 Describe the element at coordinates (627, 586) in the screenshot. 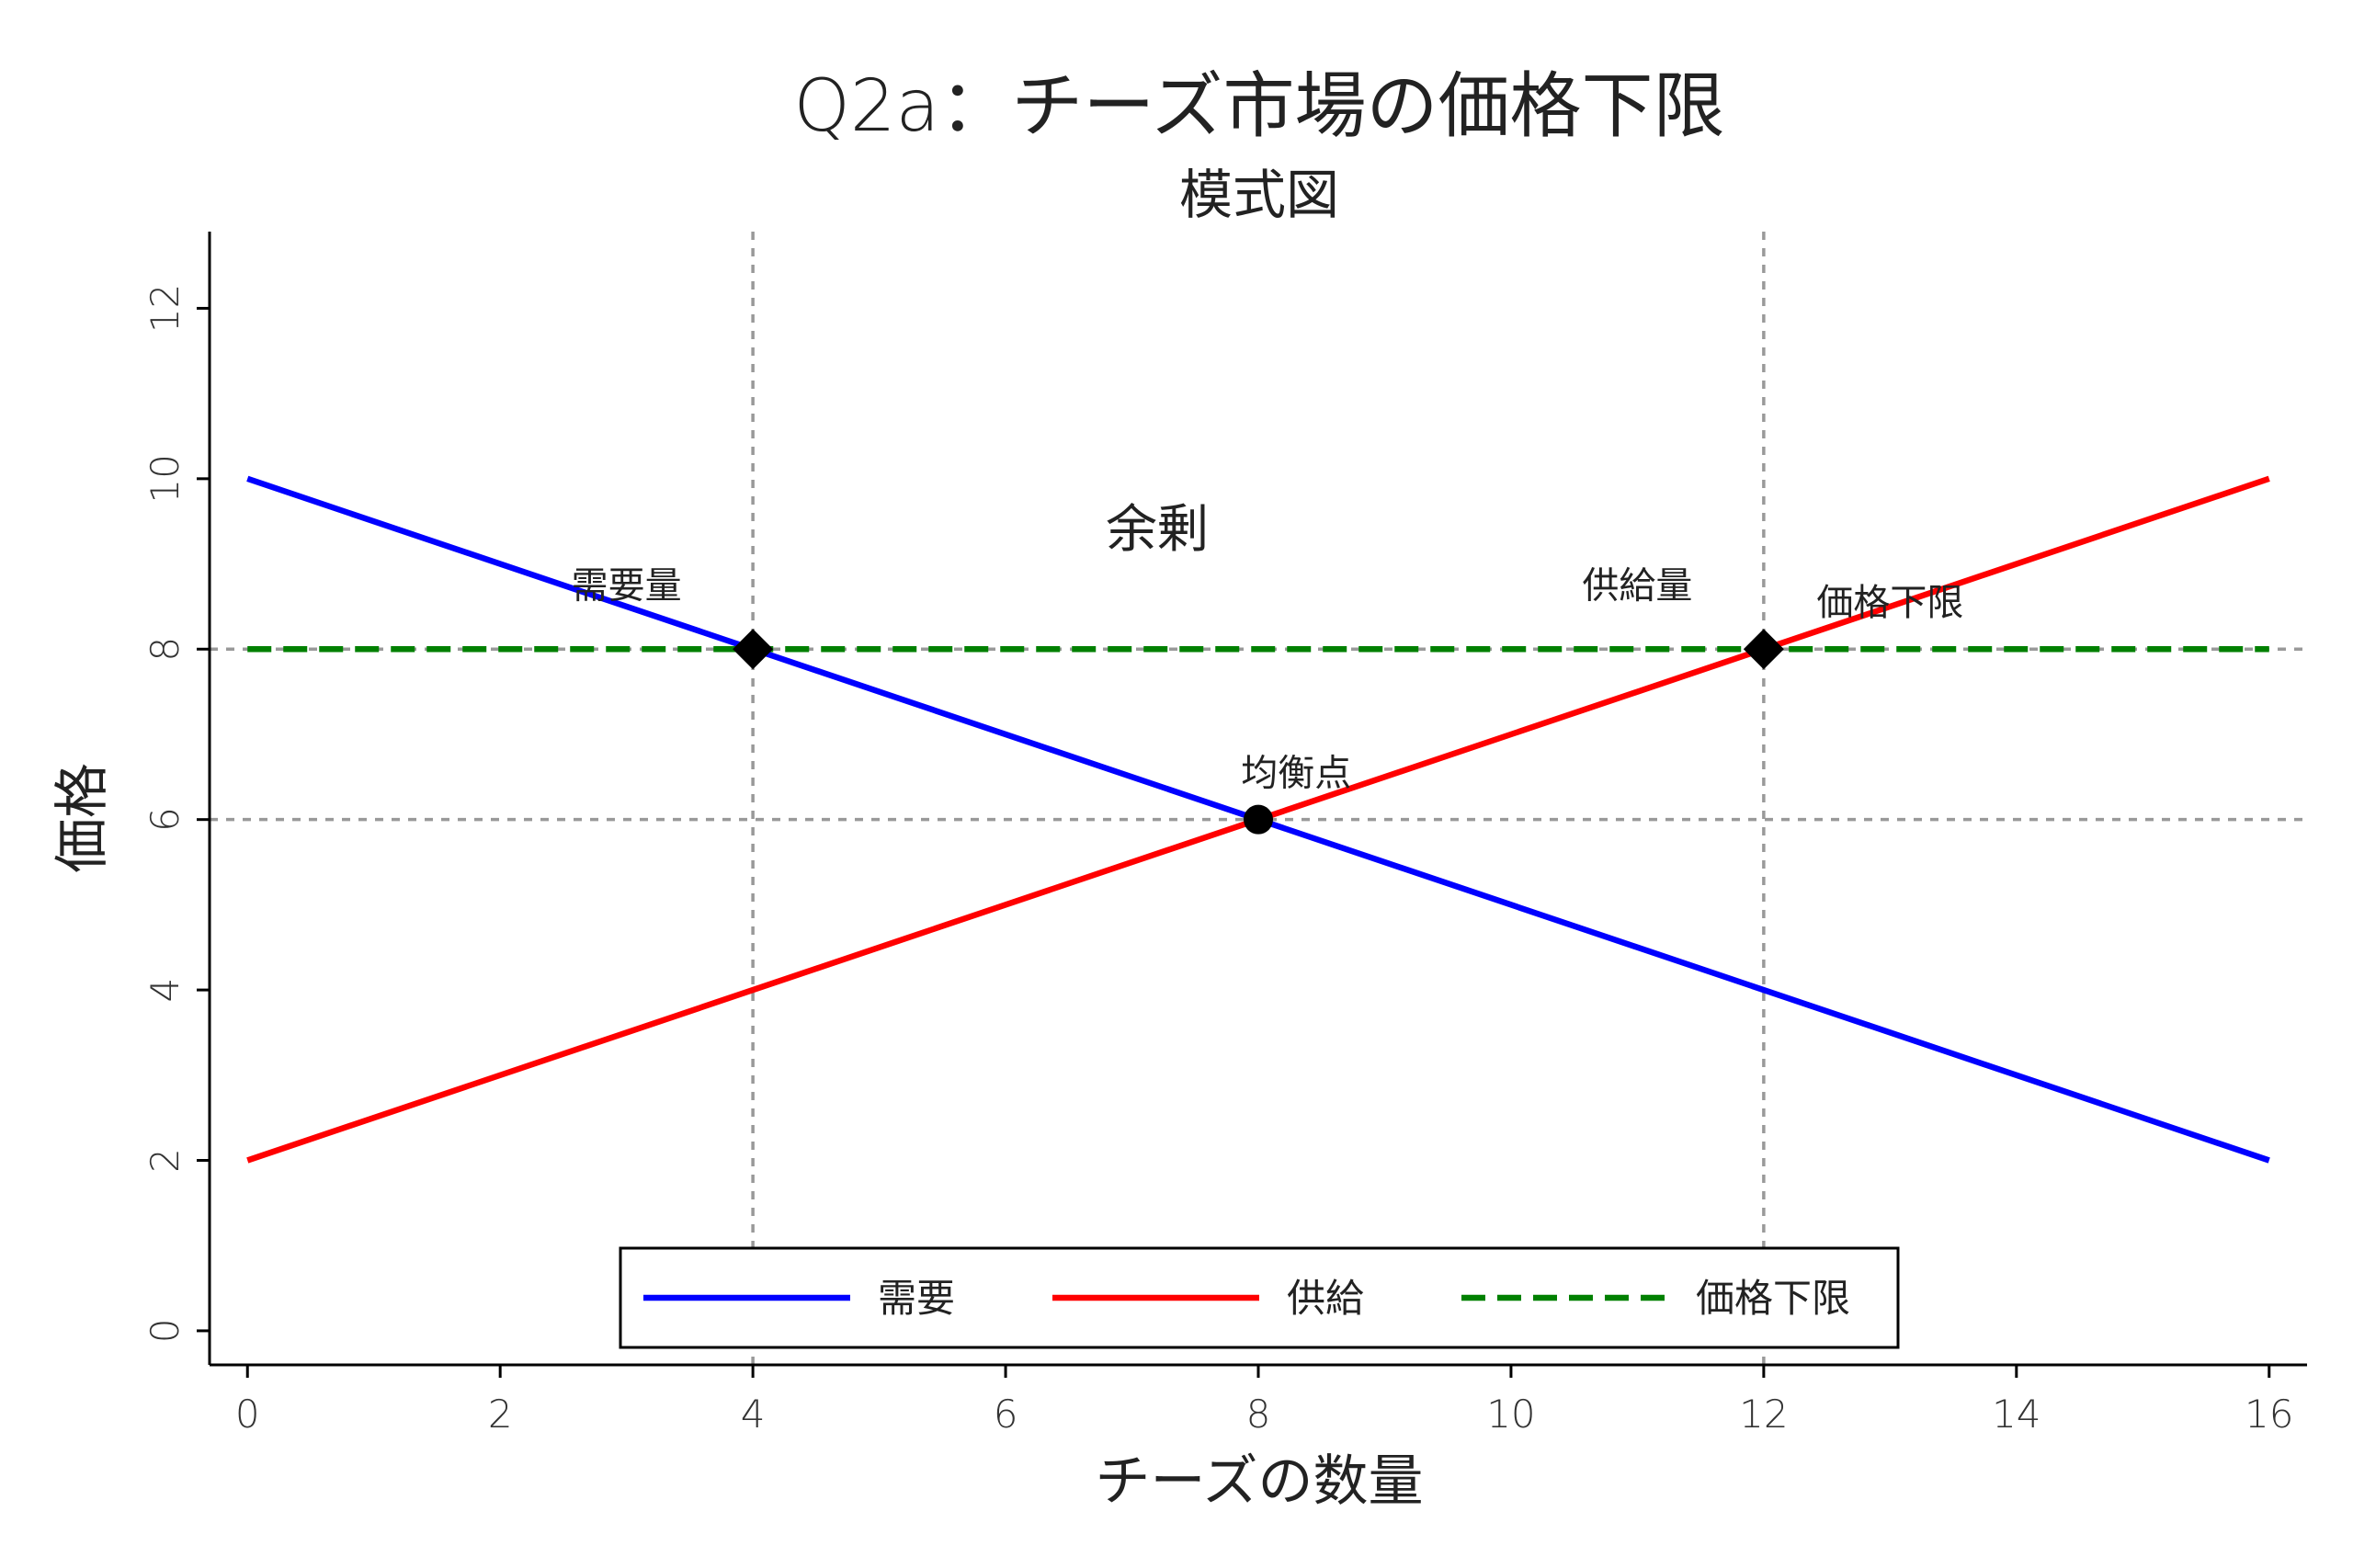

I see `annotation-label: 需要量` at that location.